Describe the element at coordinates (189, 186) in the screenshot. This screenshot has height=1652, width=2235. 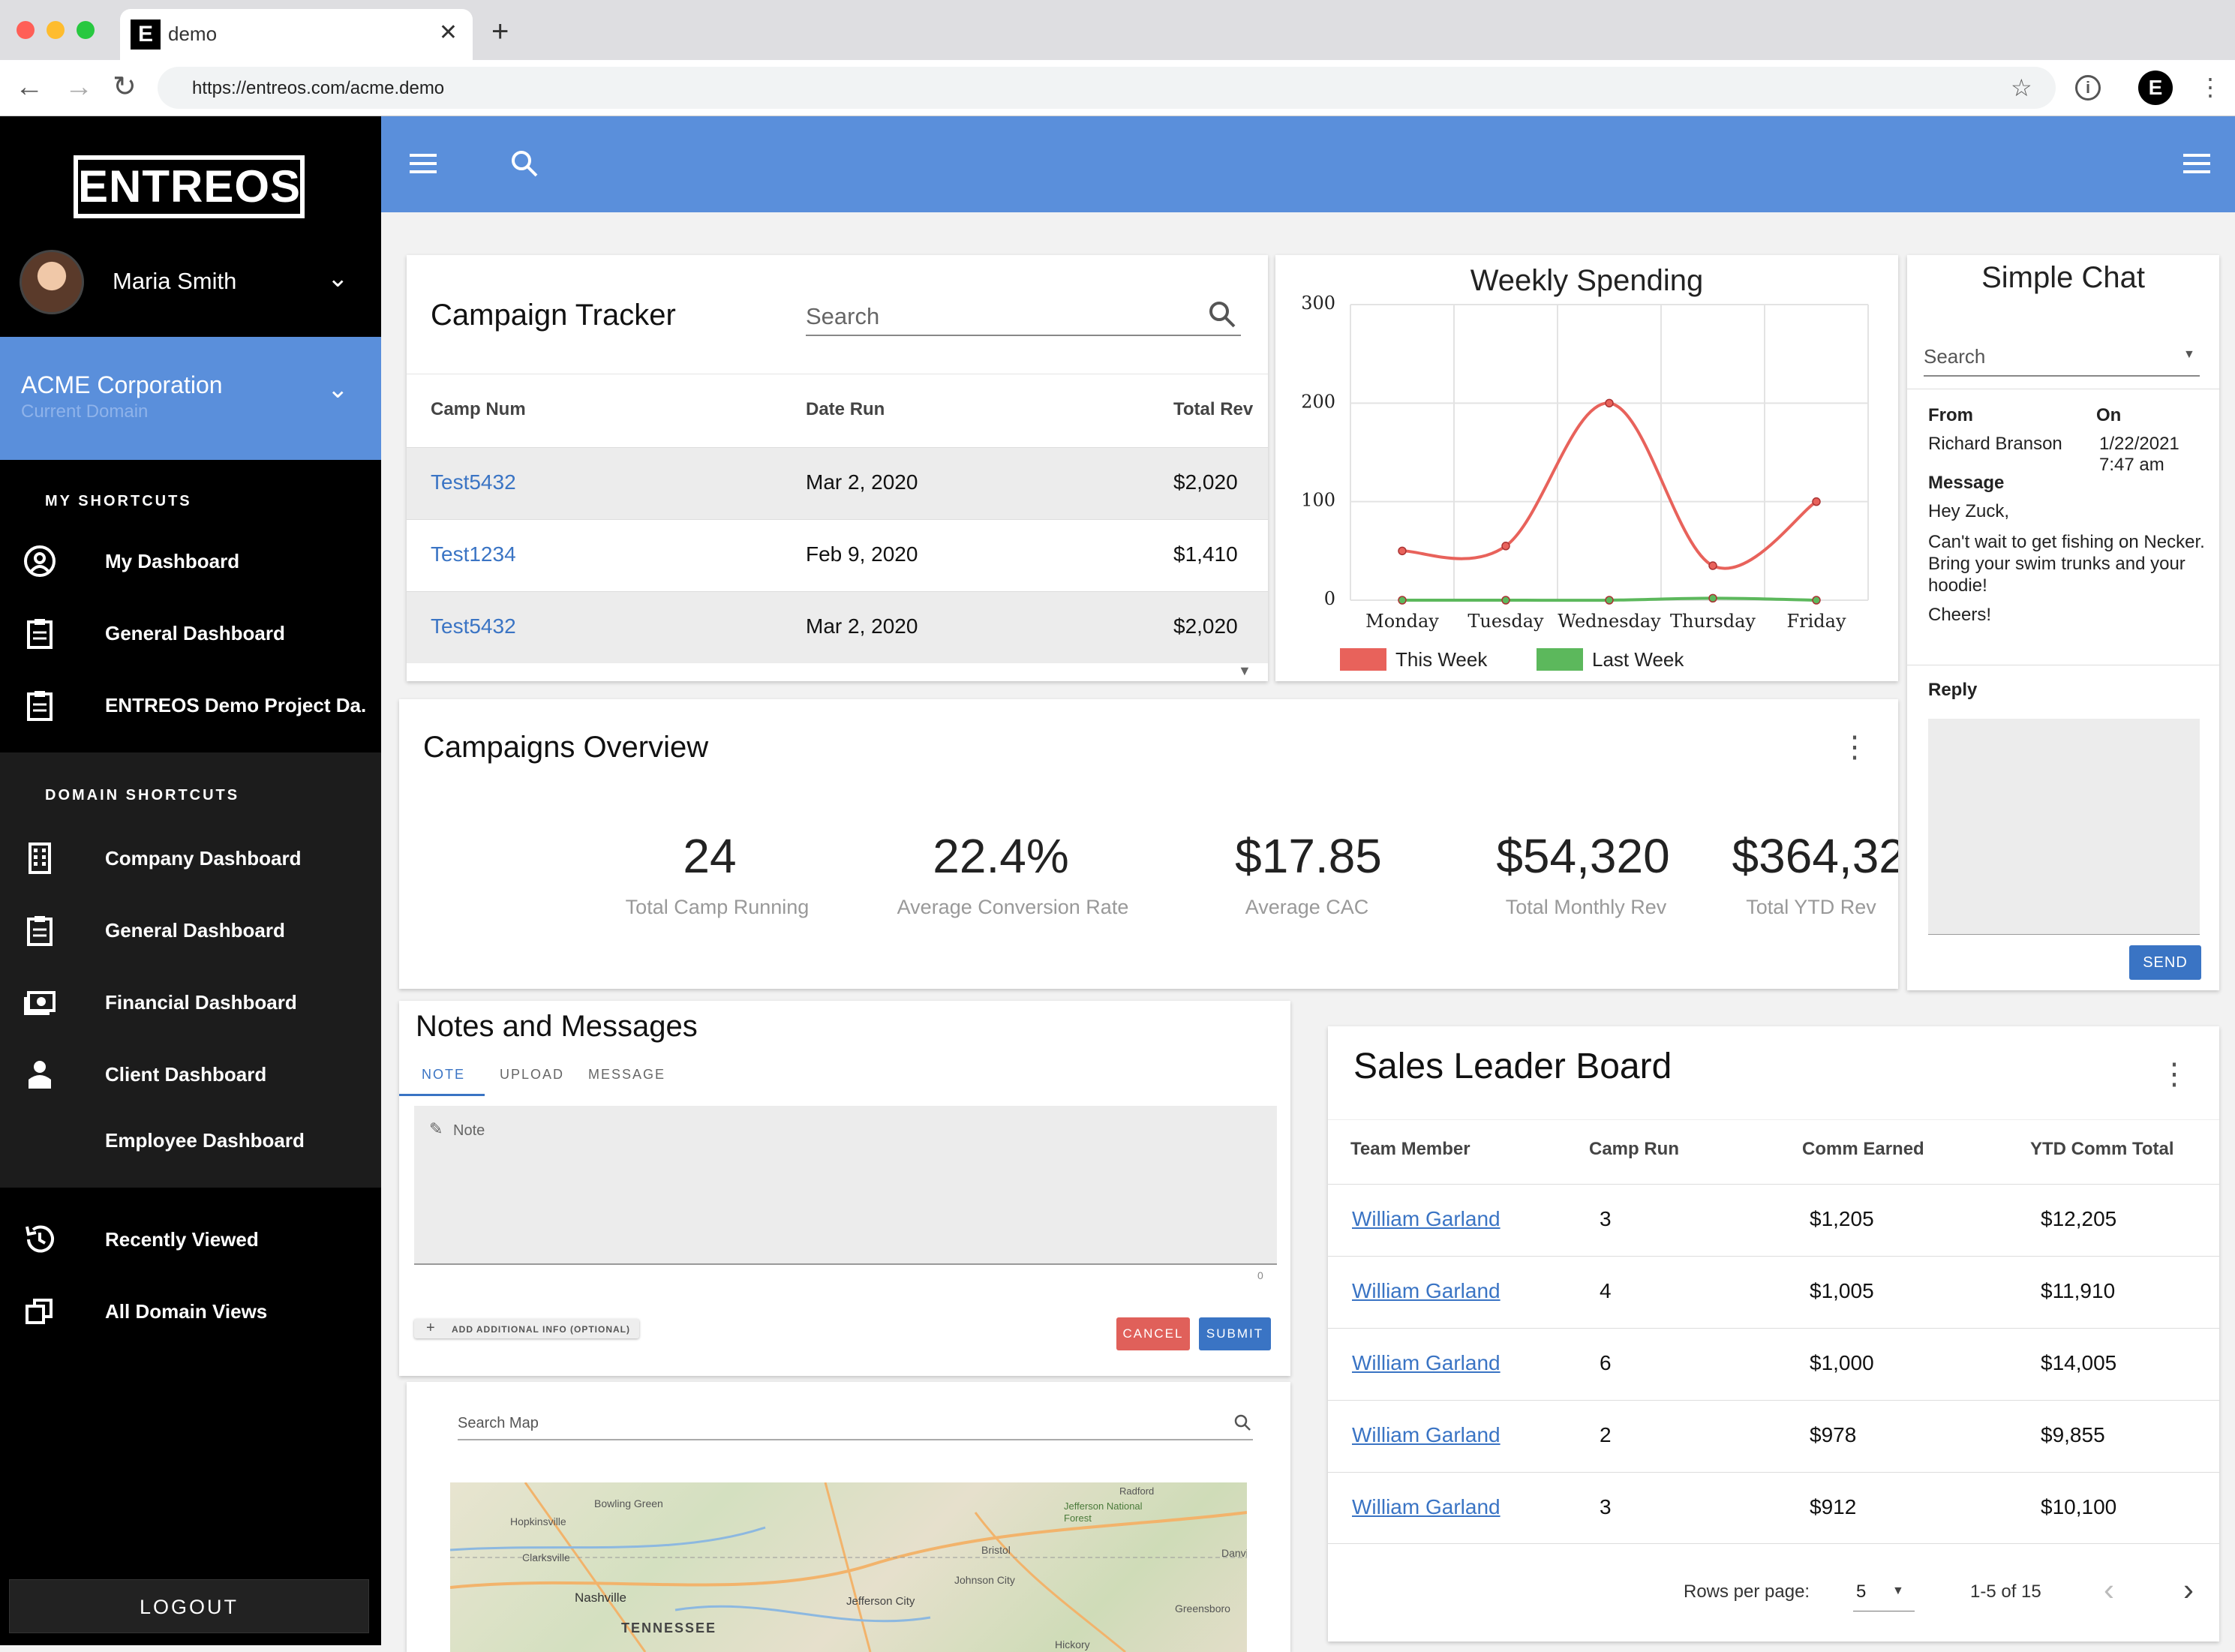
I see `entreos-logo: ENTREOS` at that location.